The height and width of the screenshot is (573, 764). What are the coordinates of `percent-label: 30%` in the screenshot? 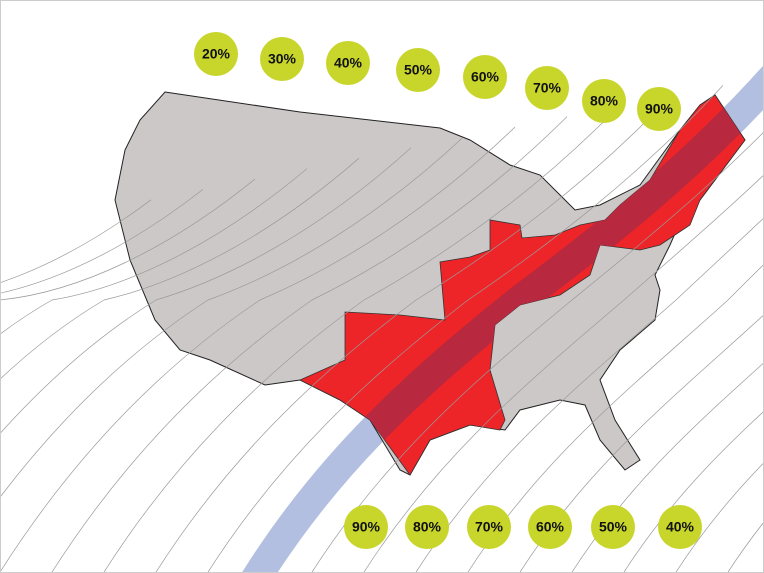 It's located at (282, 59).